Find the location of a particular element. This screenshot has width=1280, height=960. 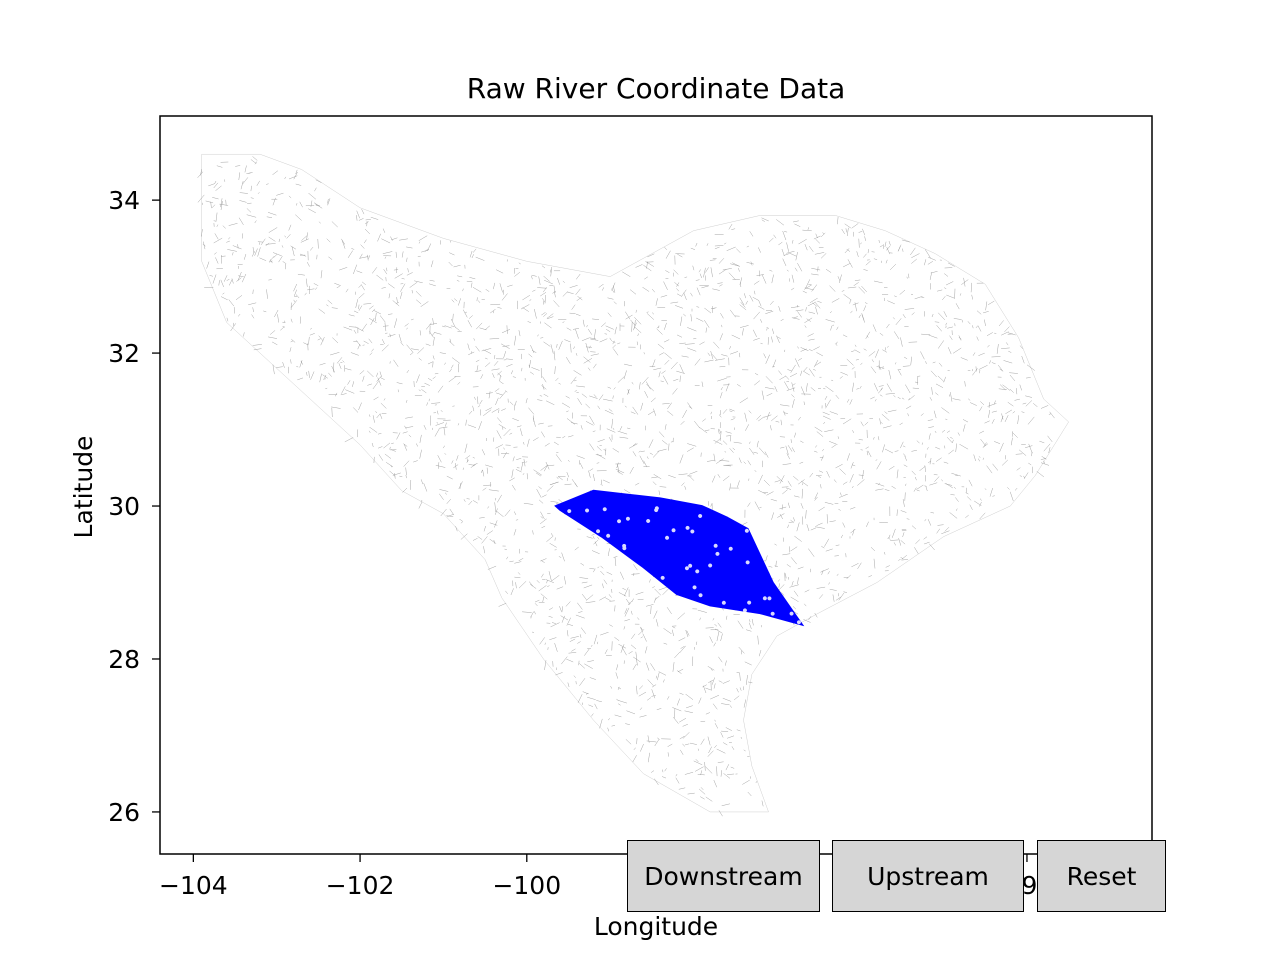

x-tick-label: −100 is located at coordinates (526, 885).